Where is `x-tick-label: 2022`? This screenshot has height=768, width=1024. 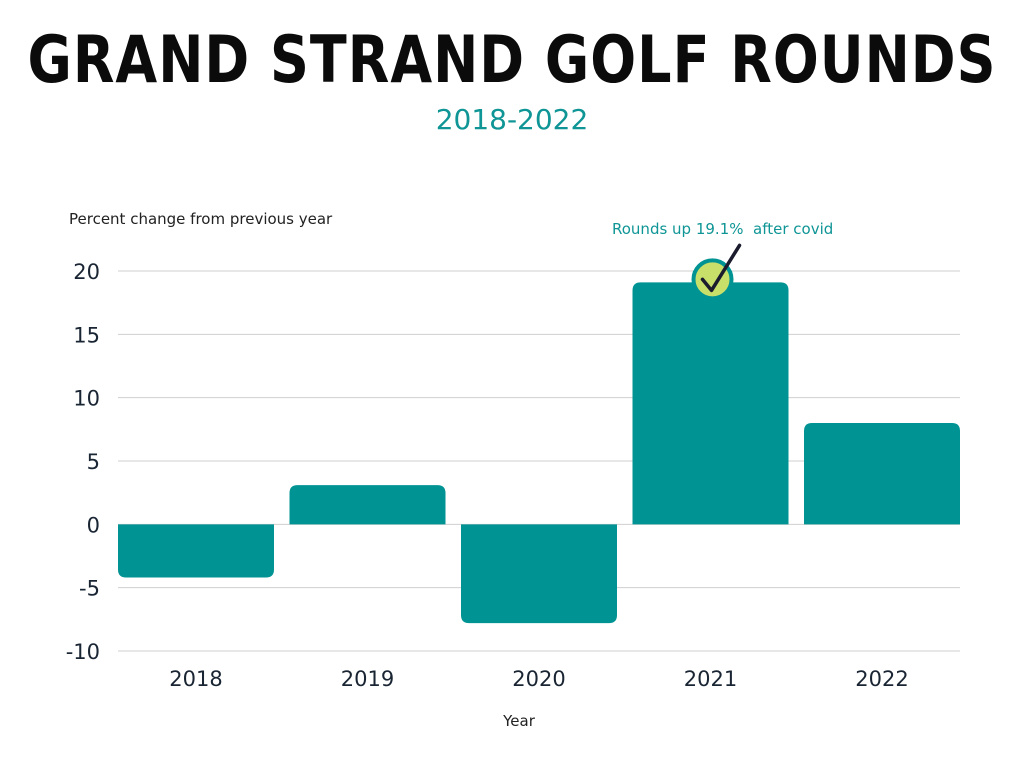 x-tick-label: 2022 is located at coordinates (881, 679).